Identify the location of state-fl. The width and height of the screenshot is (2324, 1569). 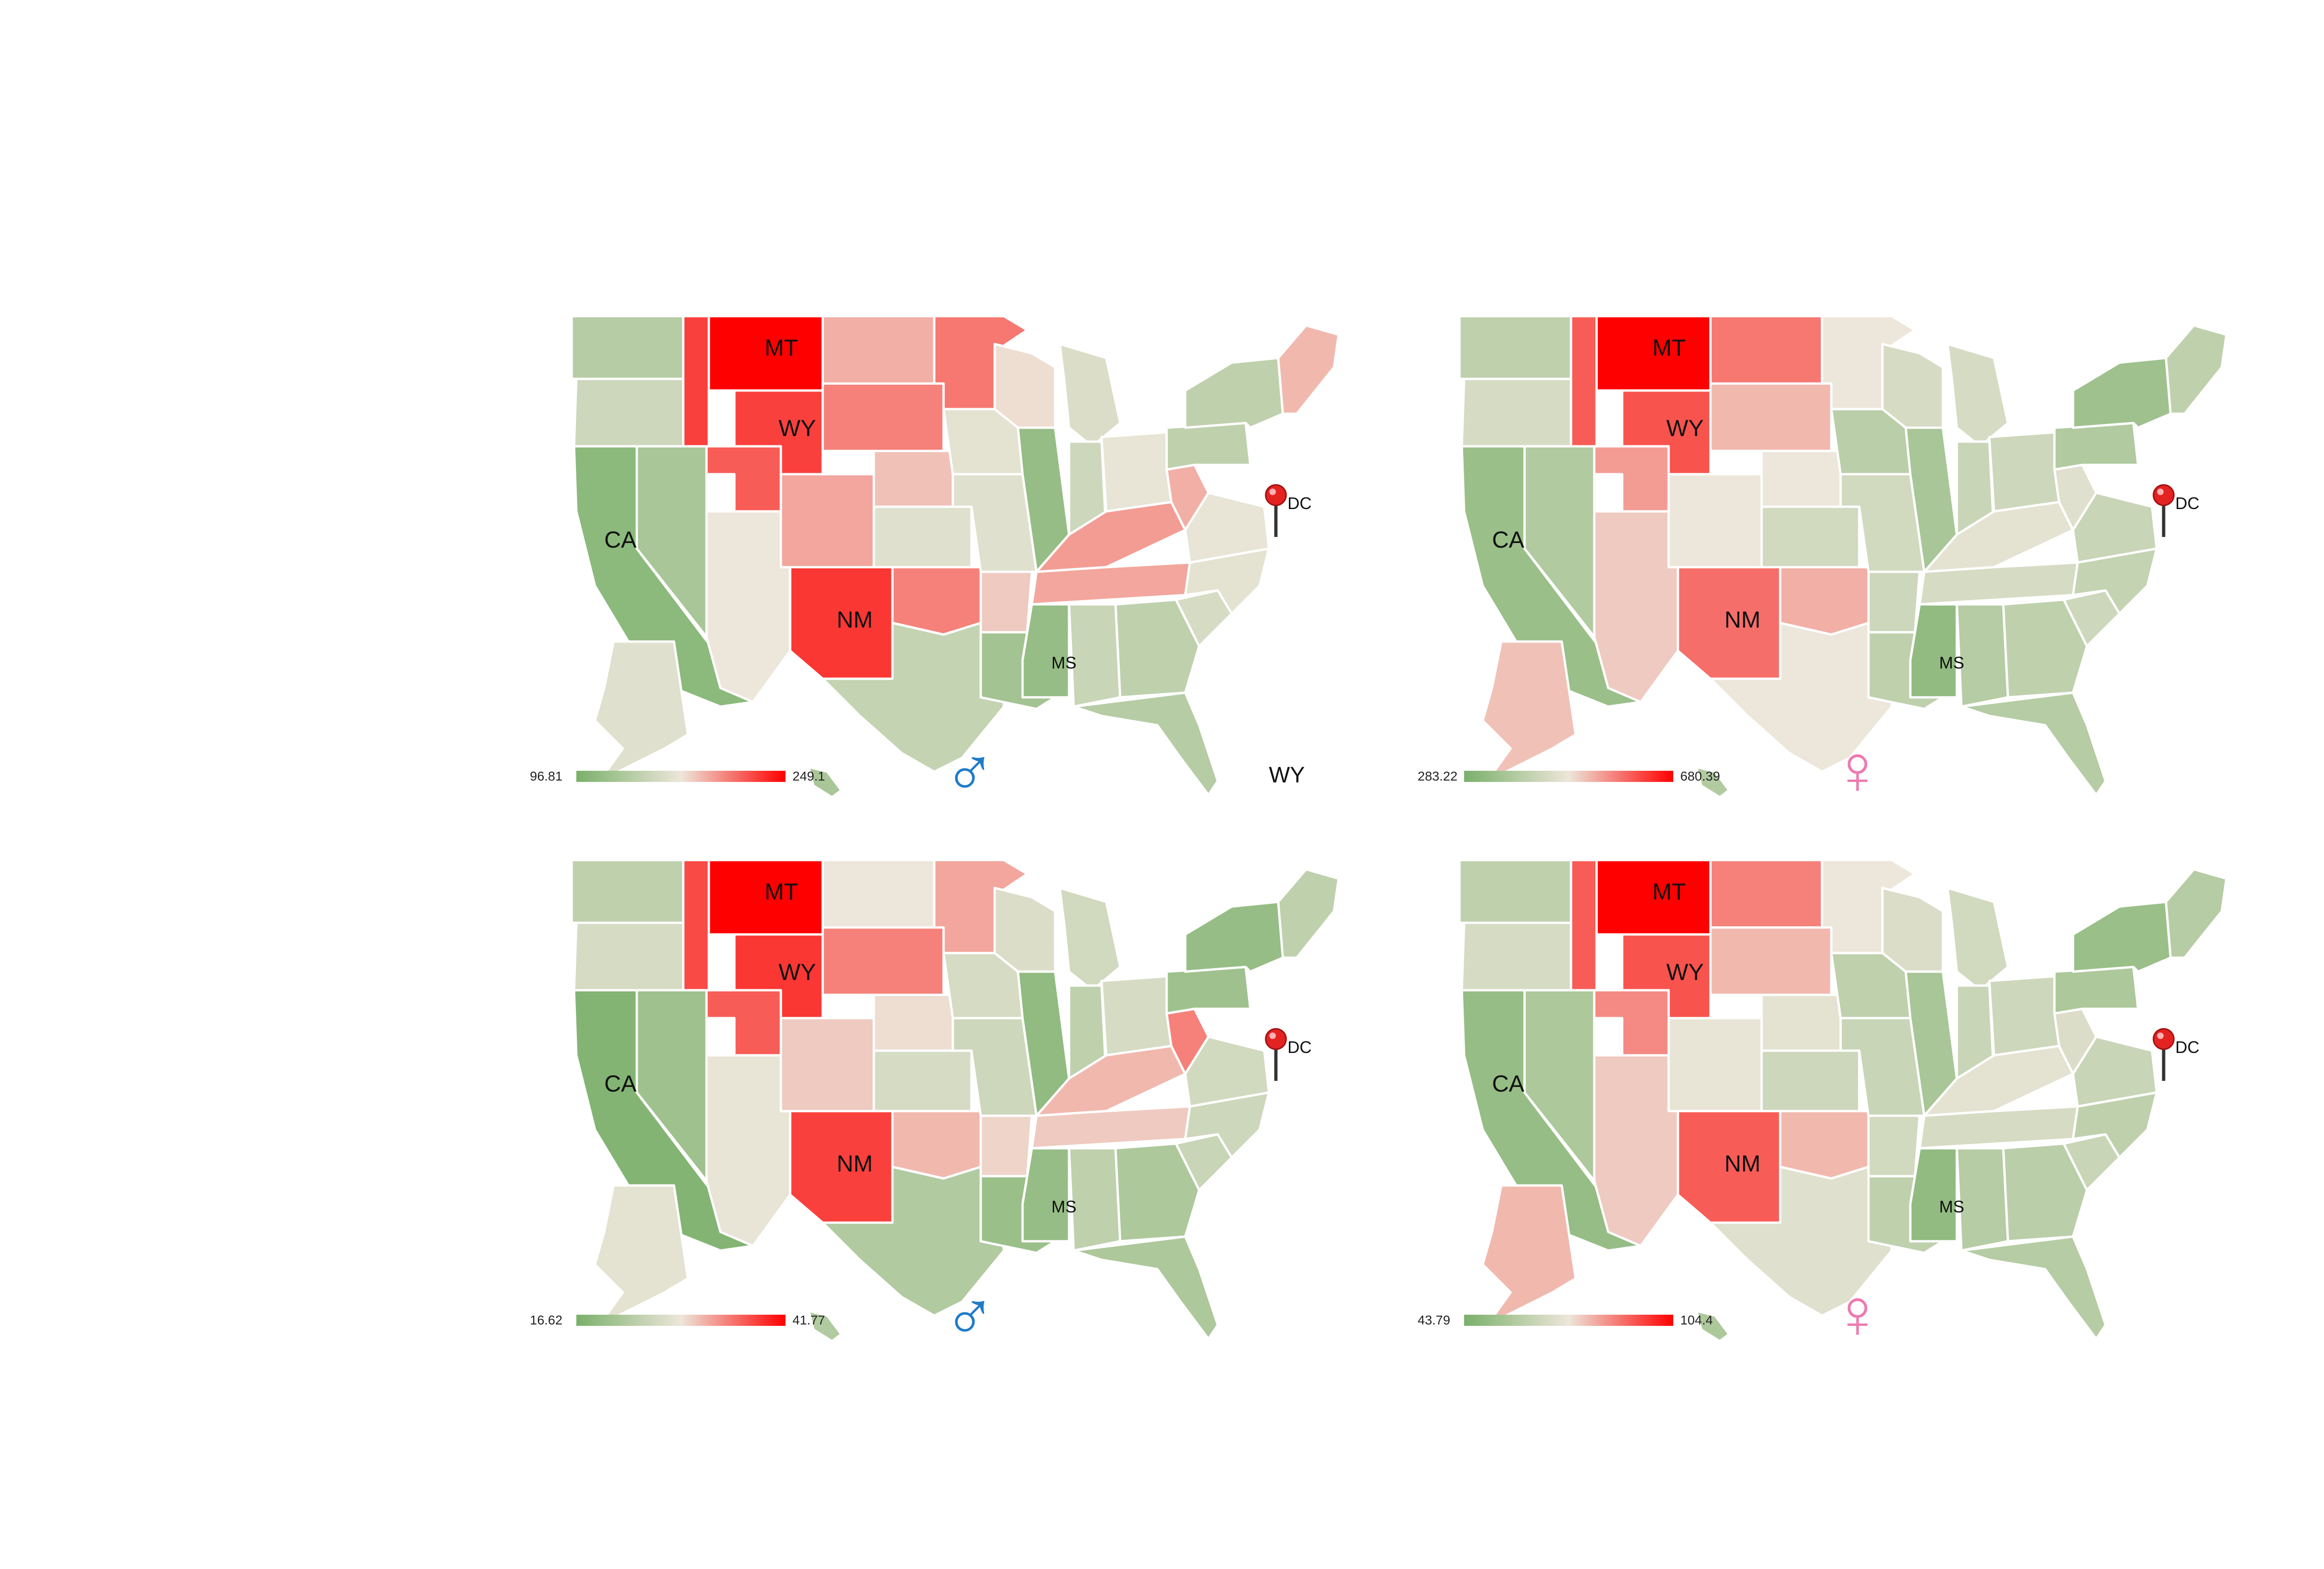
(2033, 743).